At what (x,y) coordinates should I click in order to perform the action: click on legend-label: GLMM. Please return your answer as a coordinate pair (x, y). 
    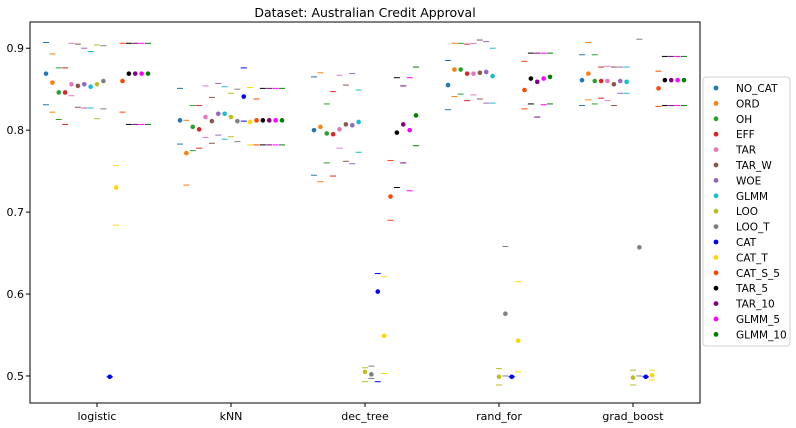
    Looking at the image, I should click on (752, 197).